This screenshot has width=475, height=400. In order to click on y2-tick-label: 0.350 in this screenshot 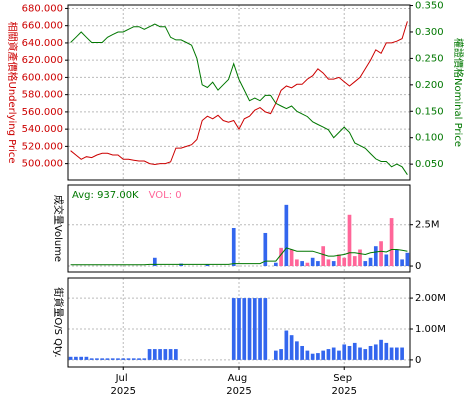, I will do `click(429, 6)`.